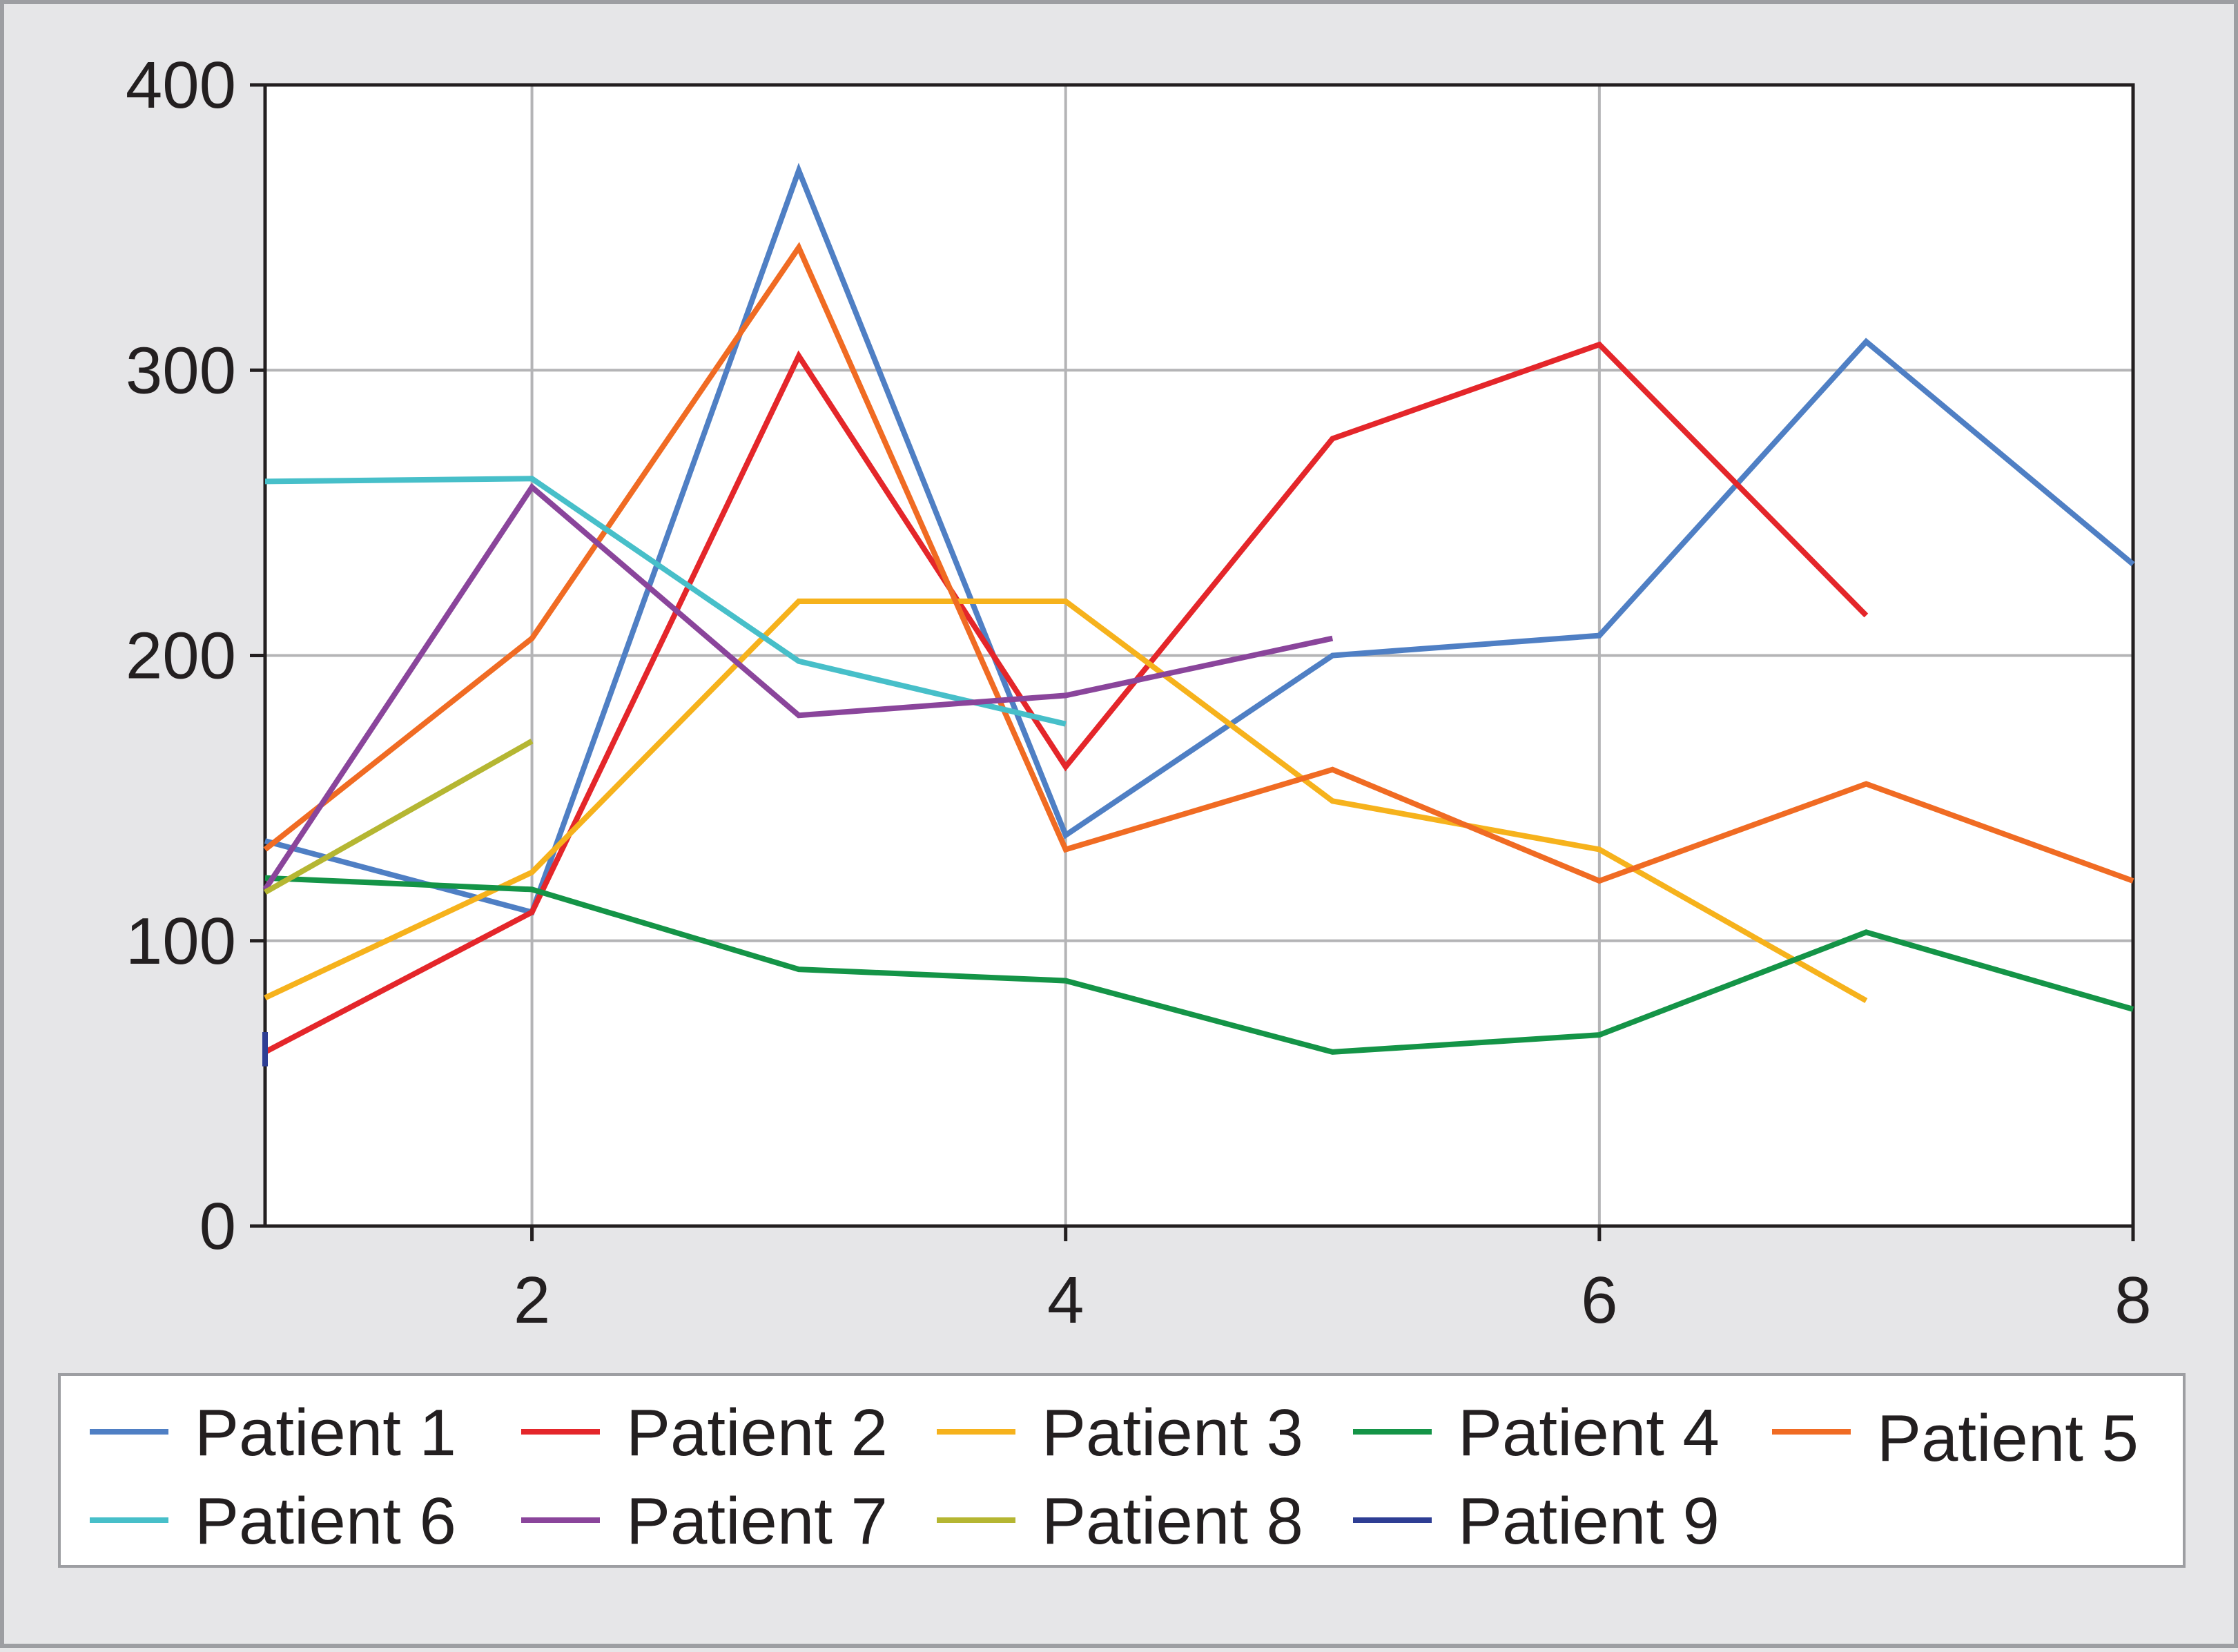 Image resolution: width=2238 pixels, height=1652 pixels. What do you see at coordinates (218, 1226) in the screenshot?
I see `y-tick-label: 0` at bounding box center [218, 1226].